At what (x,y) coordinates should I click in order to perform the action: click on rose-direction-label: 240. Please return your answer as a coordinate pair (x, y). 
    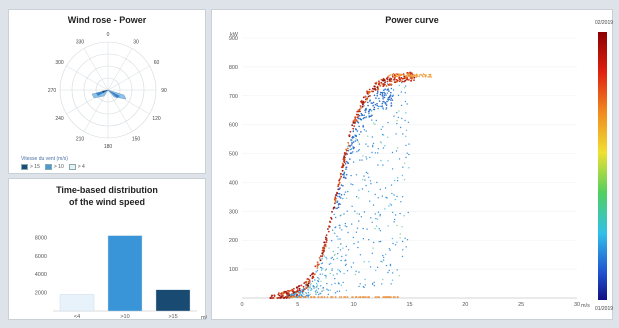
    Looking at the image, I should click on (59, 119).